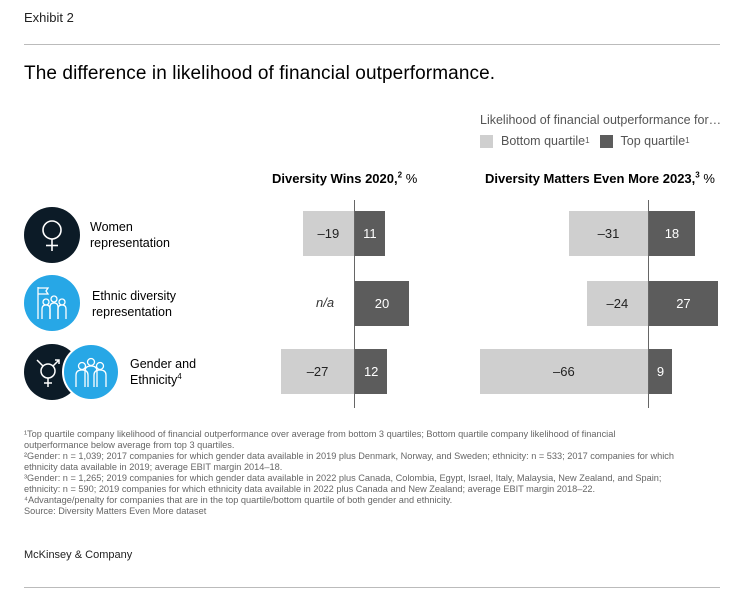 The image size is (734, 610). I want to click on column-title-2020: Diversity Wins 2020,2 %, so click(344, 178).